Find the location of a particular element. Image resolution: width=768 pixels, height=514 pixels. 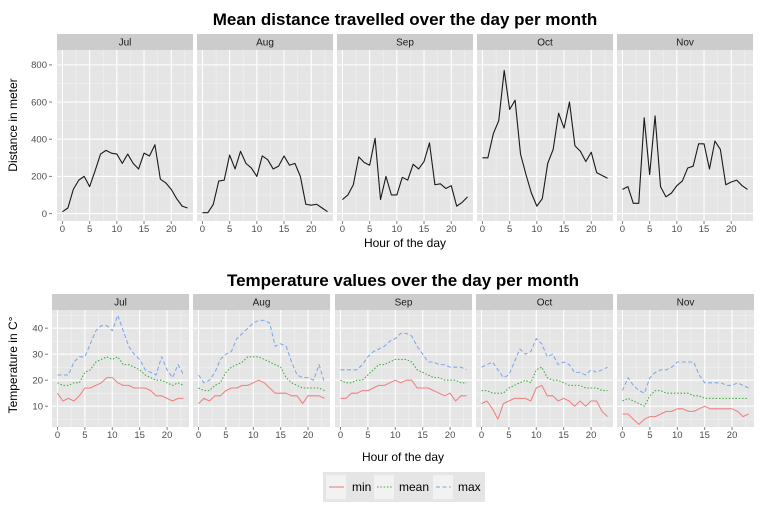

temperature-panel-aug-x-tick-label: 10 is located at coordinates (253, 435).